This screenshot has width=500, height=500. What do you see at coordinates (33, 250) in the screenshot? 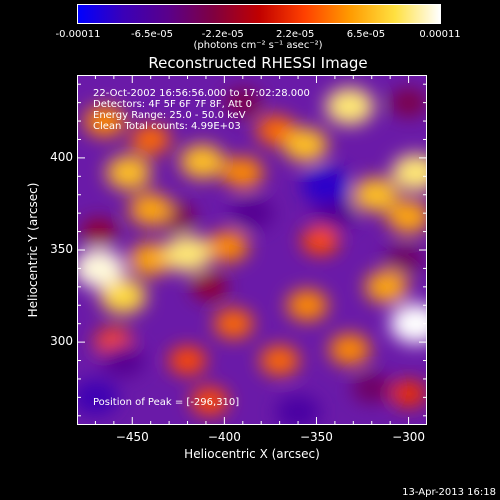
I see `y-axis-label: Heliocentric Y (arcsec)` at bounding box center [33, 250].